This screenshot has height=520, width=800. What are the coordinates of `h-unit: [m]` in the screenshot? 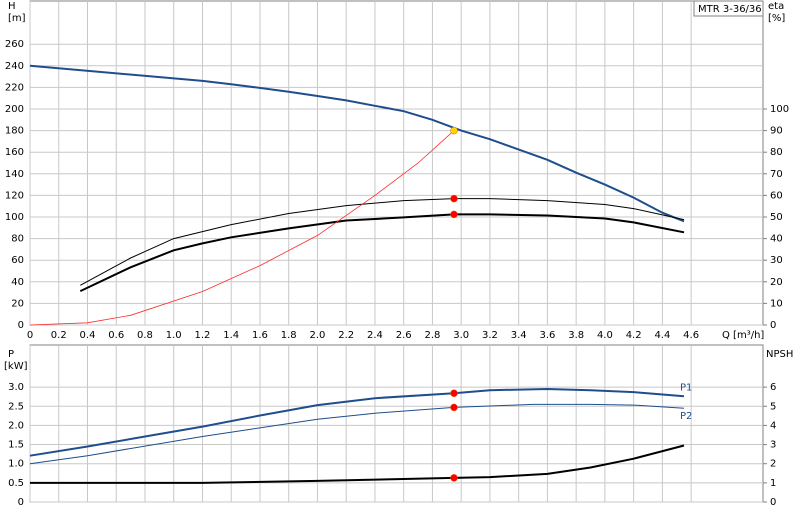 It's located at (17, 18).